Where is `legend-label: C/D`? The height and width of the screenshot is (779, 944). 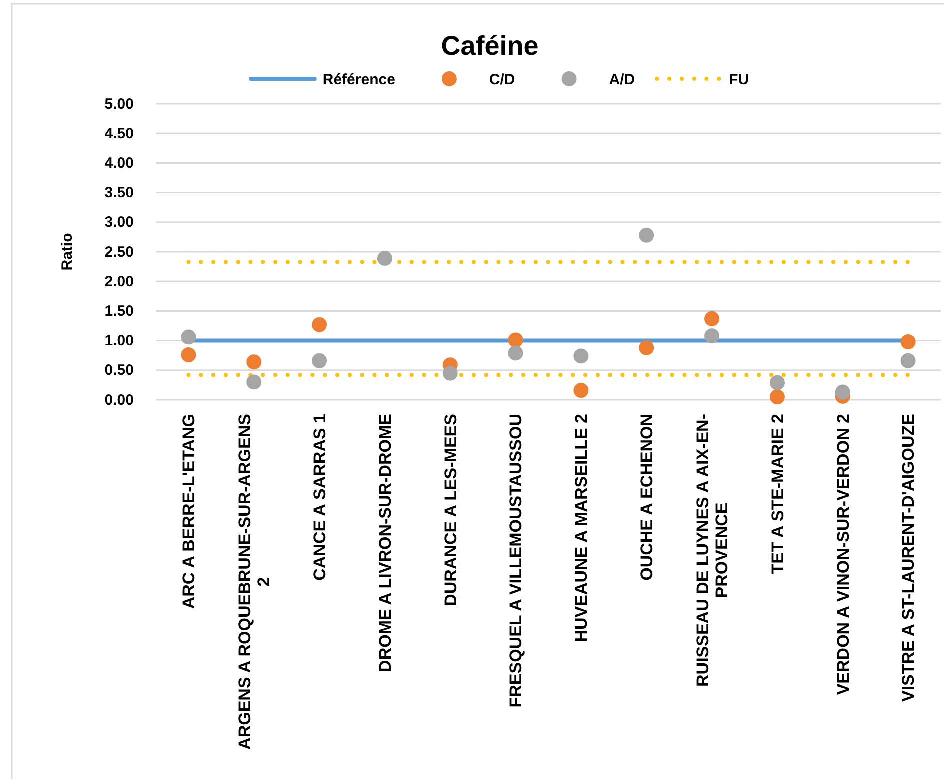
legend-label: C/D is located at coordinates (502, 79).